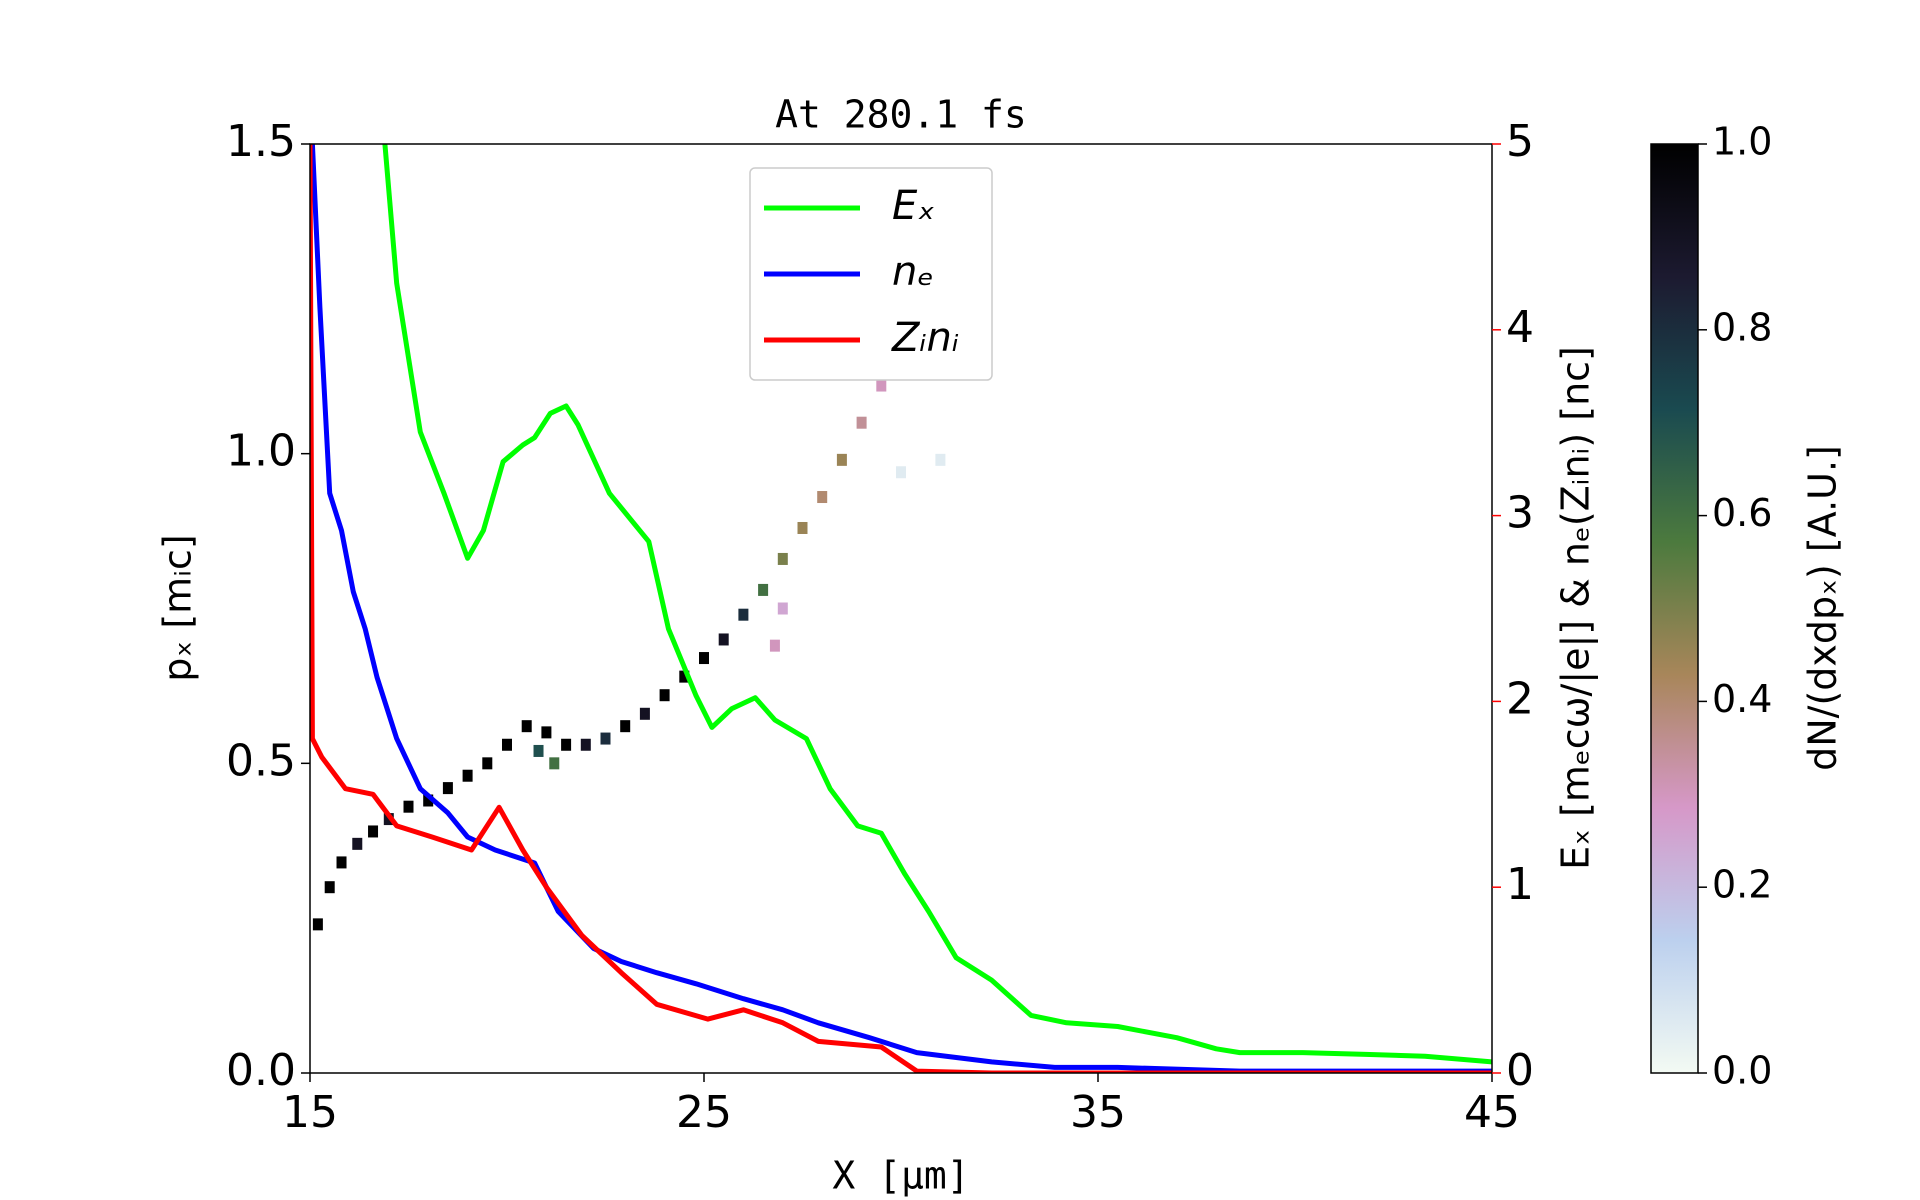 Image resolution: width=1920 pixels, height=1200 pixels. Describe the element at coordinates (1742, 885) in the screenshot. I see `colorbar-tick-label: 0.2` at that location.